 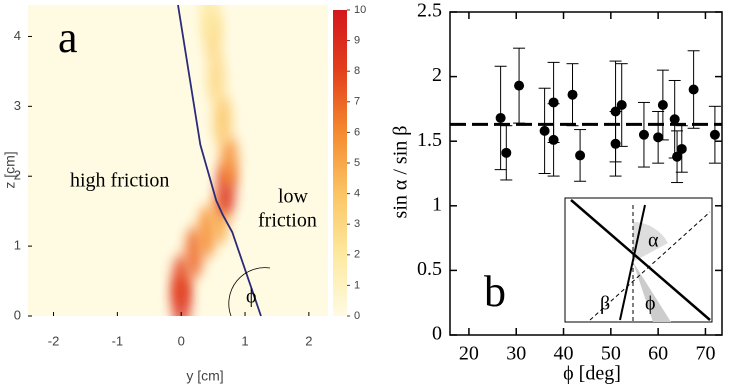 What do you see at coordinates (308, 340) in the screenshot?
I see `x-tick-label: 2` at bounding box center [308, 340].